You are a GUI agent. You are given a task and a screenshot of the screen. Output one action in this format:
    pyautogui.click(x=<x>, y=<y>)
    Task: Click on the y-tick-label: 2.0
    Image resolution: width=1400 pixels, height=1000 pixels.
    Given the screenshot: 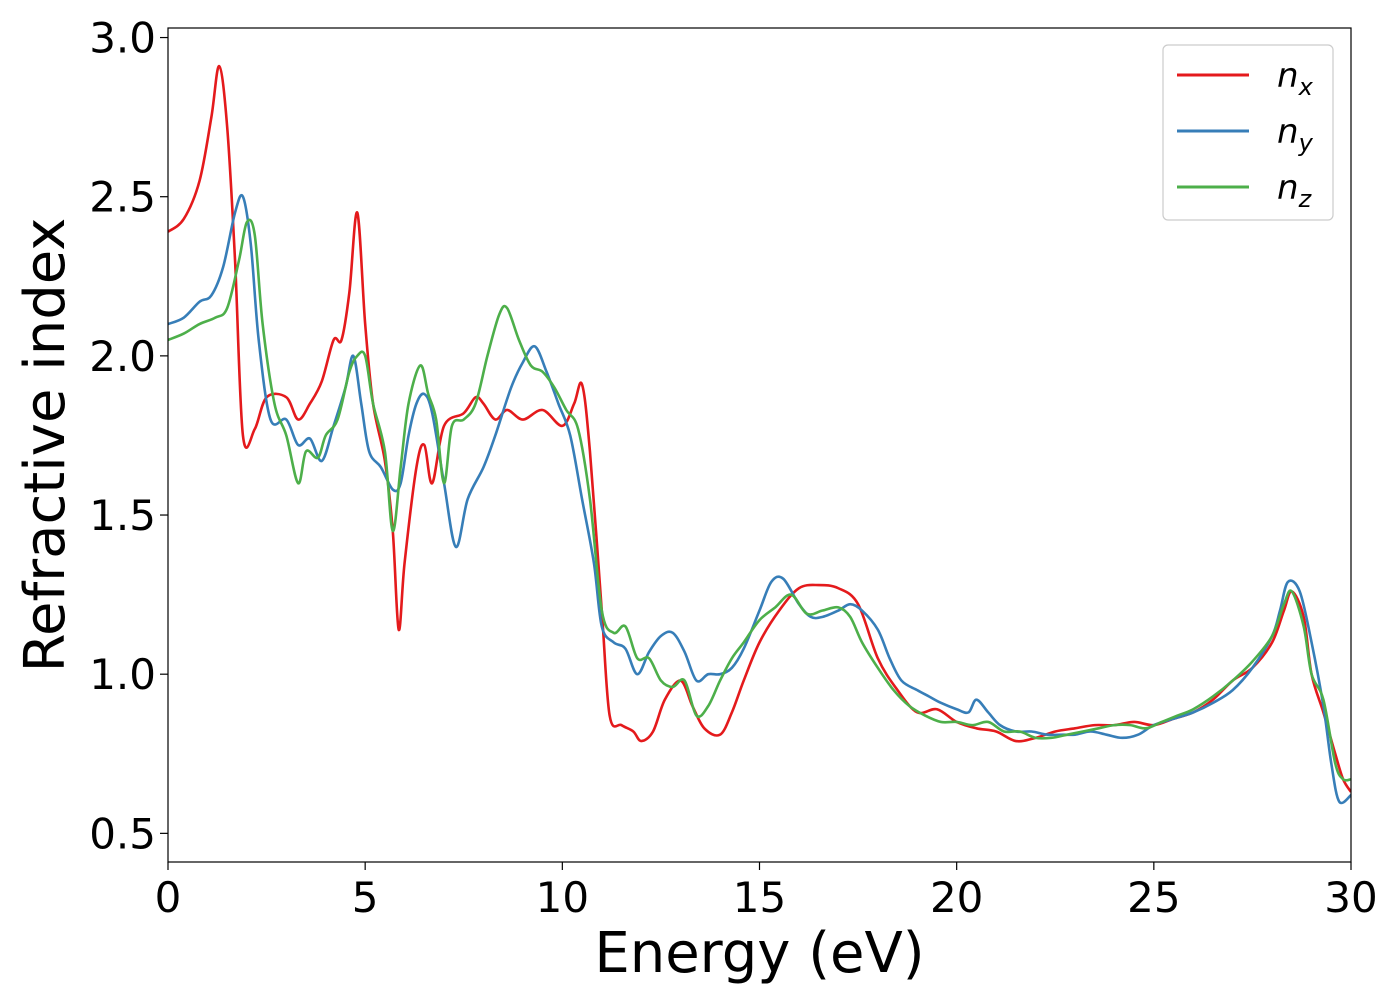 What is the action you would take?
    pyautogui.click(x=122, y=356)
    